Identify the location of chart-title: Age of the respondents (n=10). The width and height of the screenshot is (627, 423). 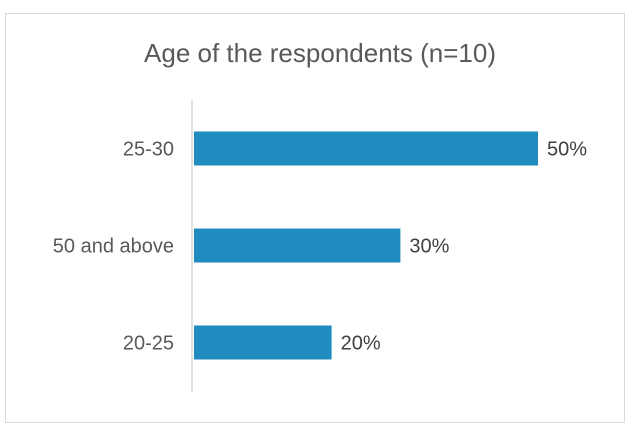
(320, 53).